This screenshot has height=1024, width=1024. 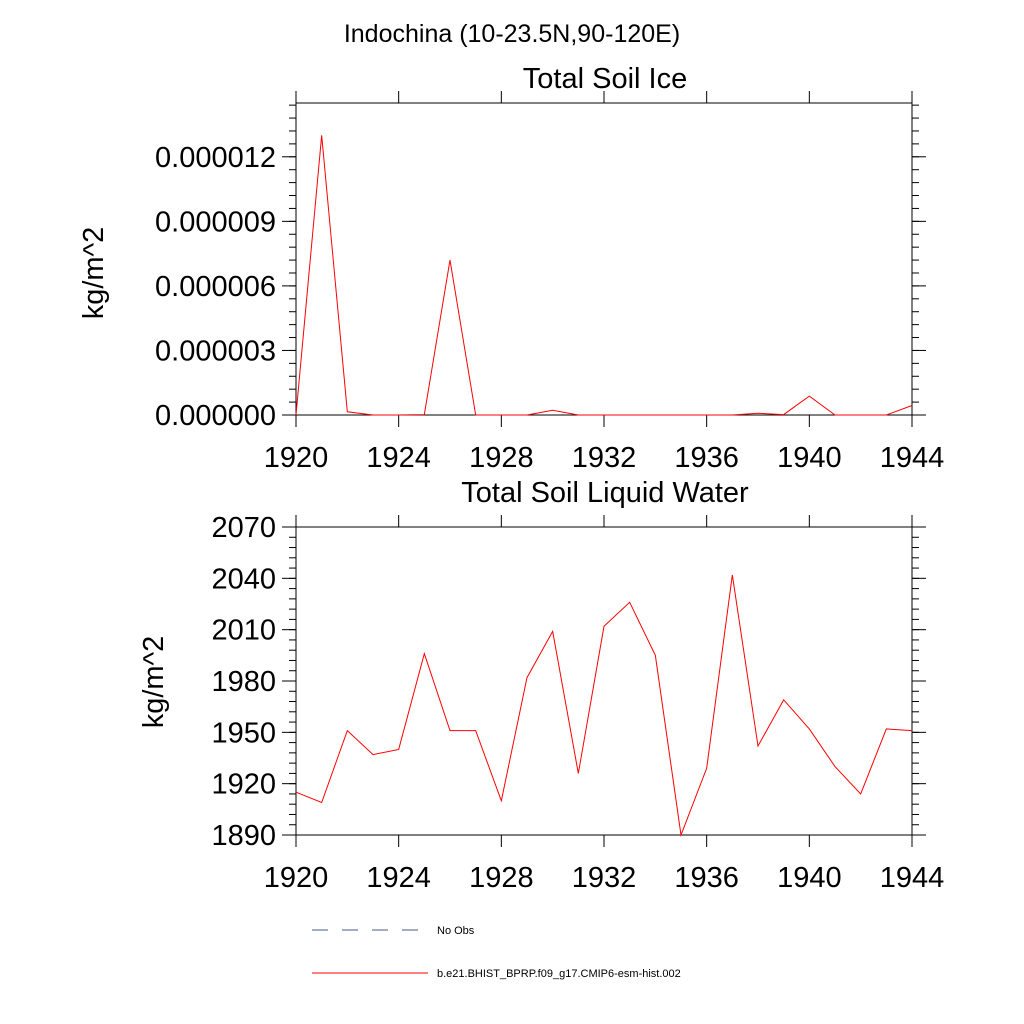 What do you see at coordinates (243, 579) in the screenshot?
I see `y-tick-label: 2040` at bounding box center [243, 579].